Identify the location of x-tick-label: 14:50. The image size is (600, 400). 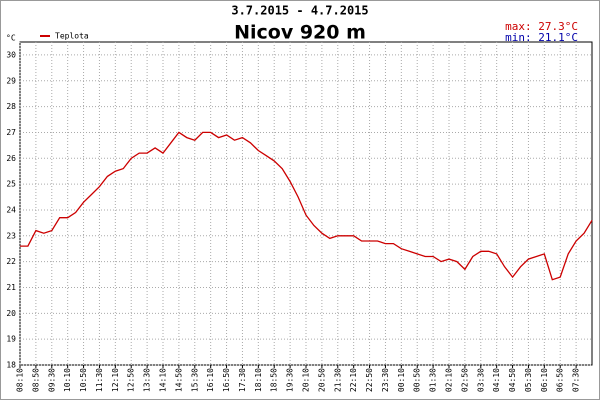
(178, 380).